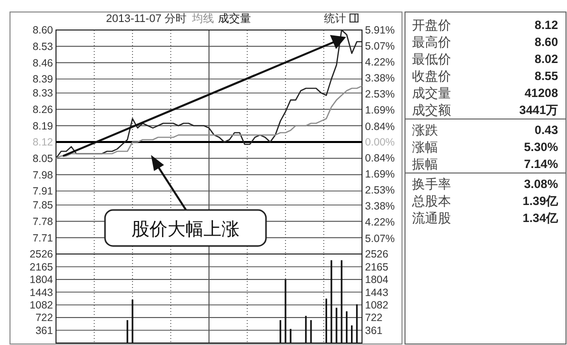  What do you see at coordinates (43, 142) in the screenshot?
I see `y-tick-label: 8.12` at bounding box center [43, 142].